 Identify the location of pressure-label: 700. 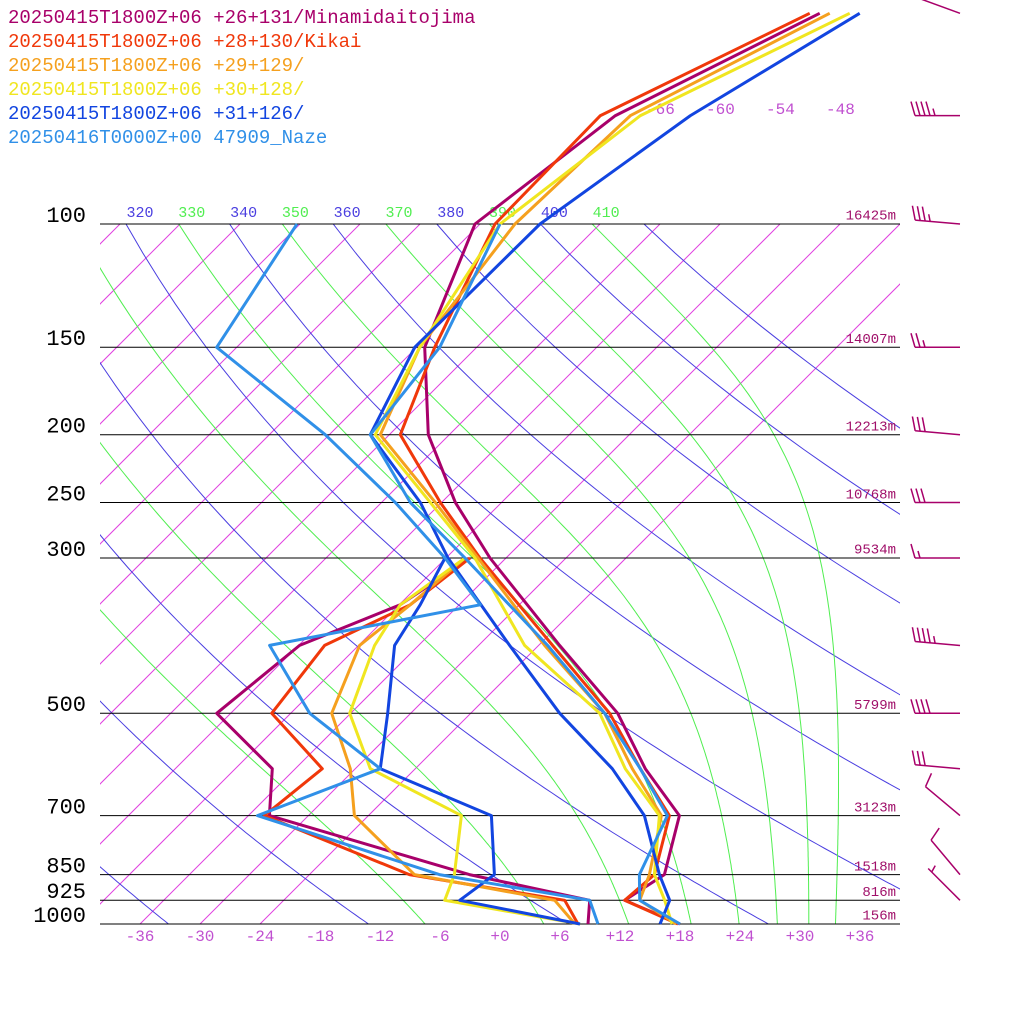
(66, 807).